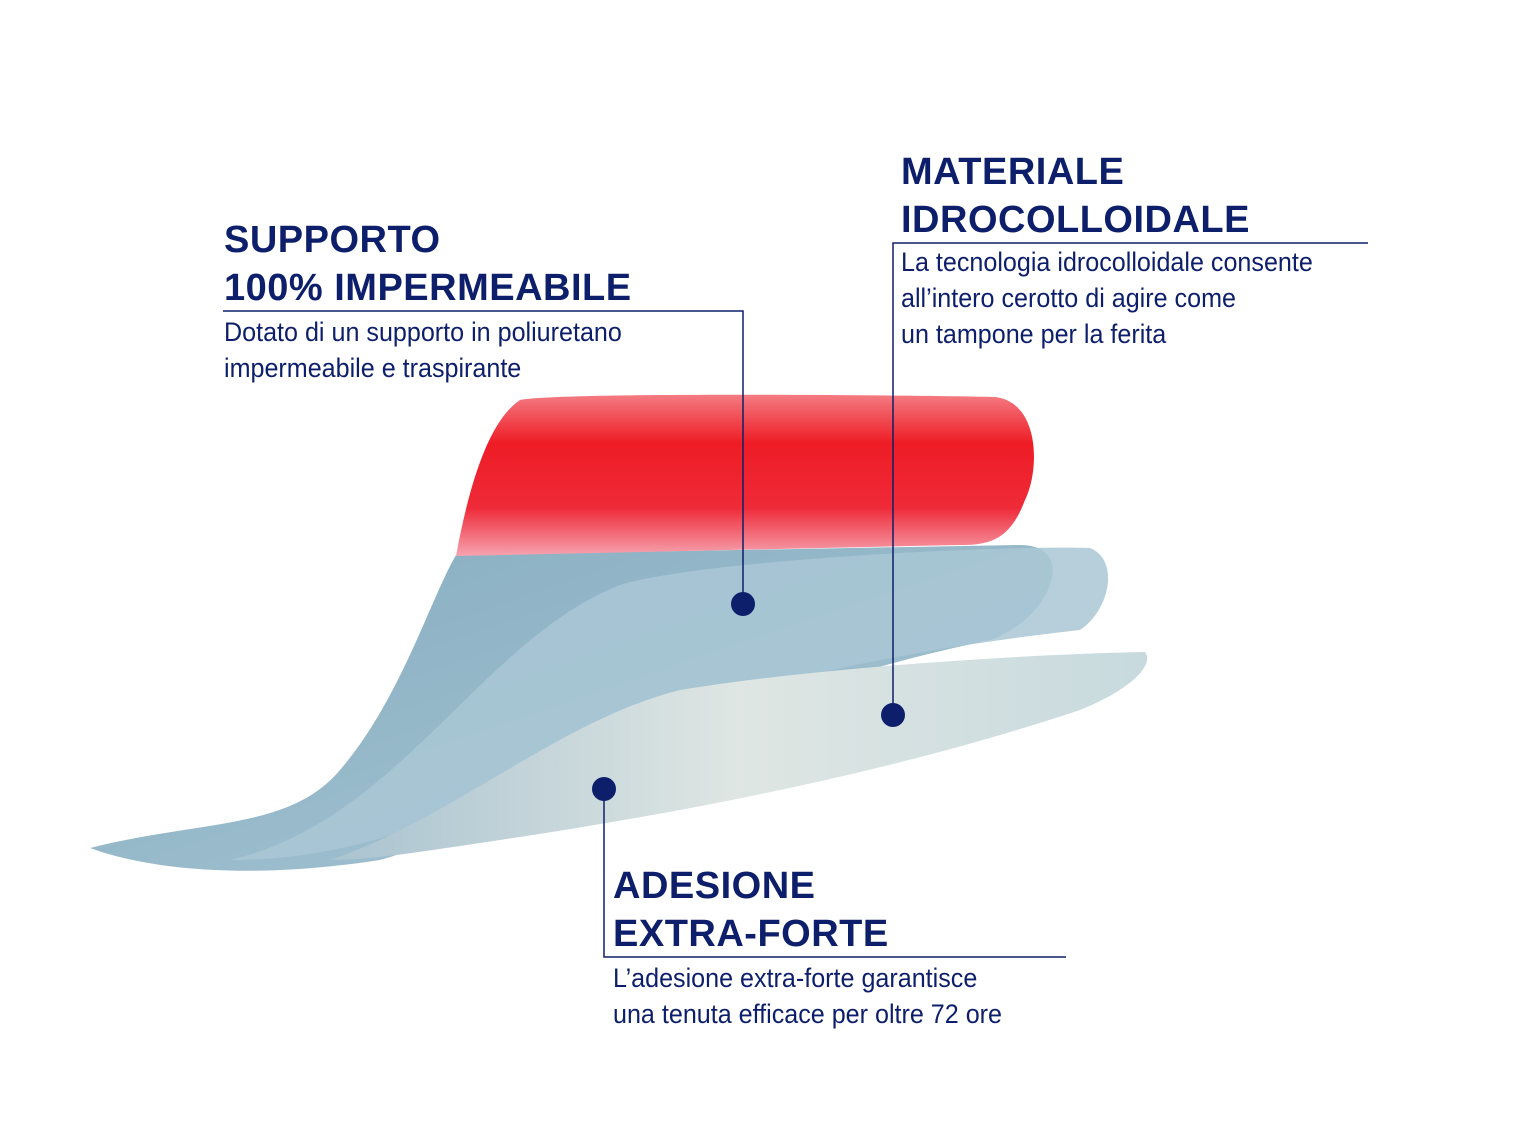  Describe the element at coordinates (795, 978) in the screenshot. I see `desc-line: L’adesione extra-forte garantisce` at that location.